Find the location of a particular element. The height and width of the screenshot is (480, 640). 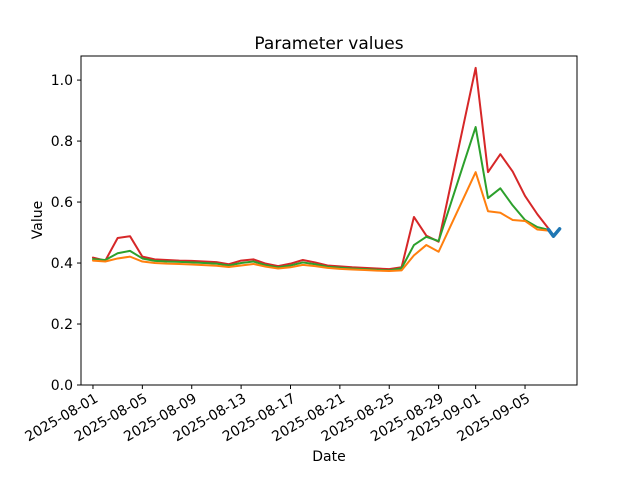

y-tick-label: 0.4 is located at coordinates (62, 264).